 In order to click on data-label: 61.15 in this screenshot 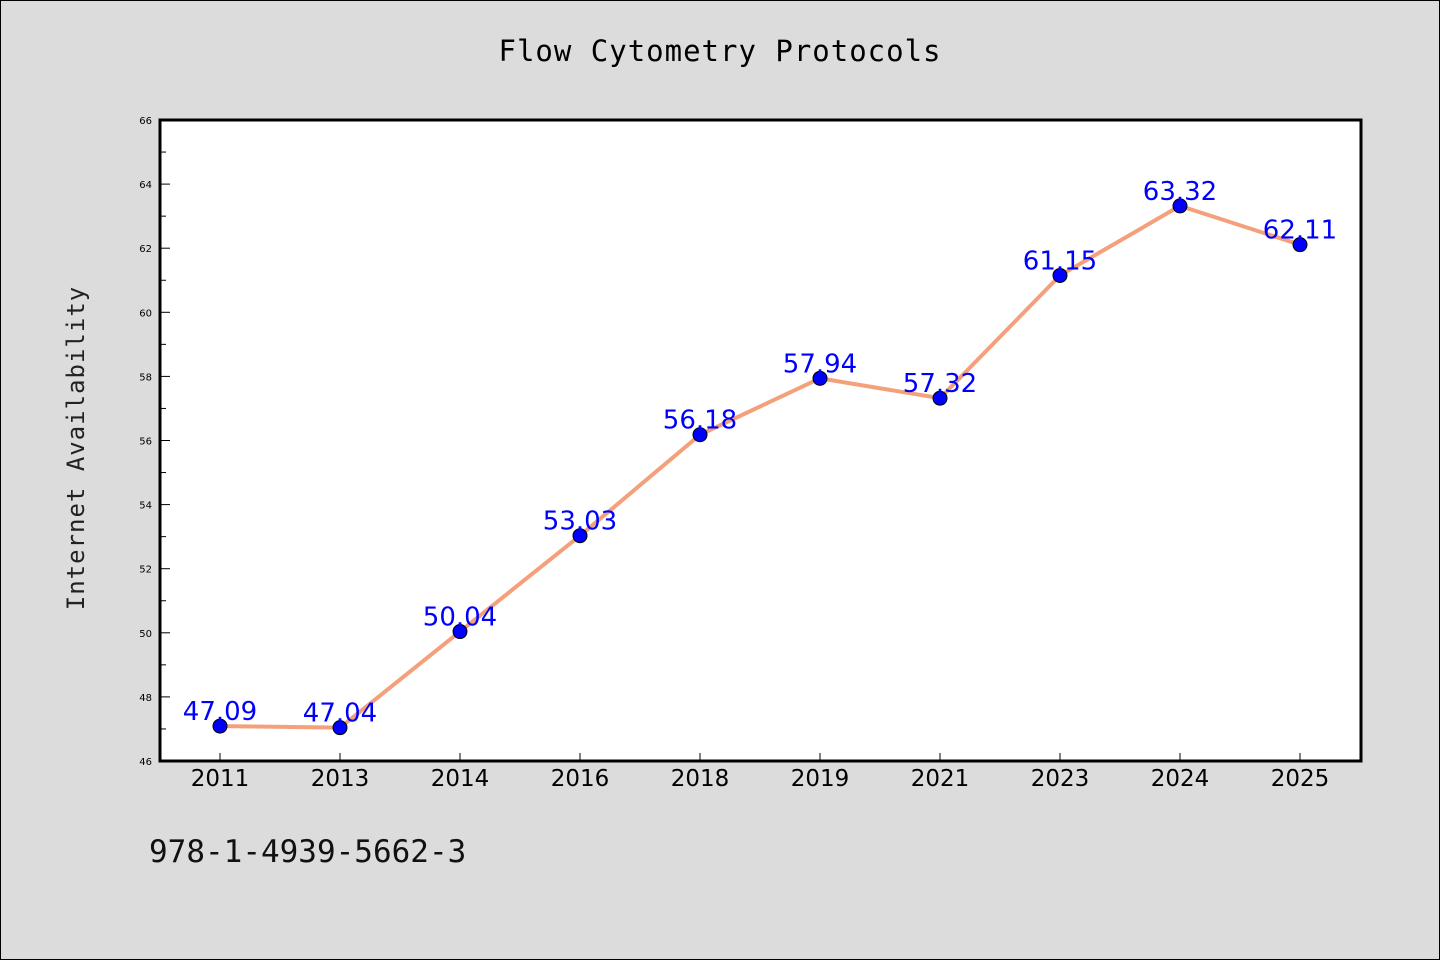, I will do `click(1060, 261)`.